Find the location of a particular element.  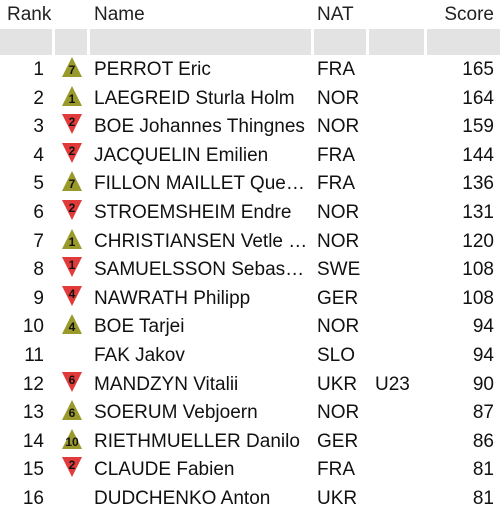

table-row: 14 10 RIETHMUELLER Danilo GER 86 is located at coordinates (250, 442).